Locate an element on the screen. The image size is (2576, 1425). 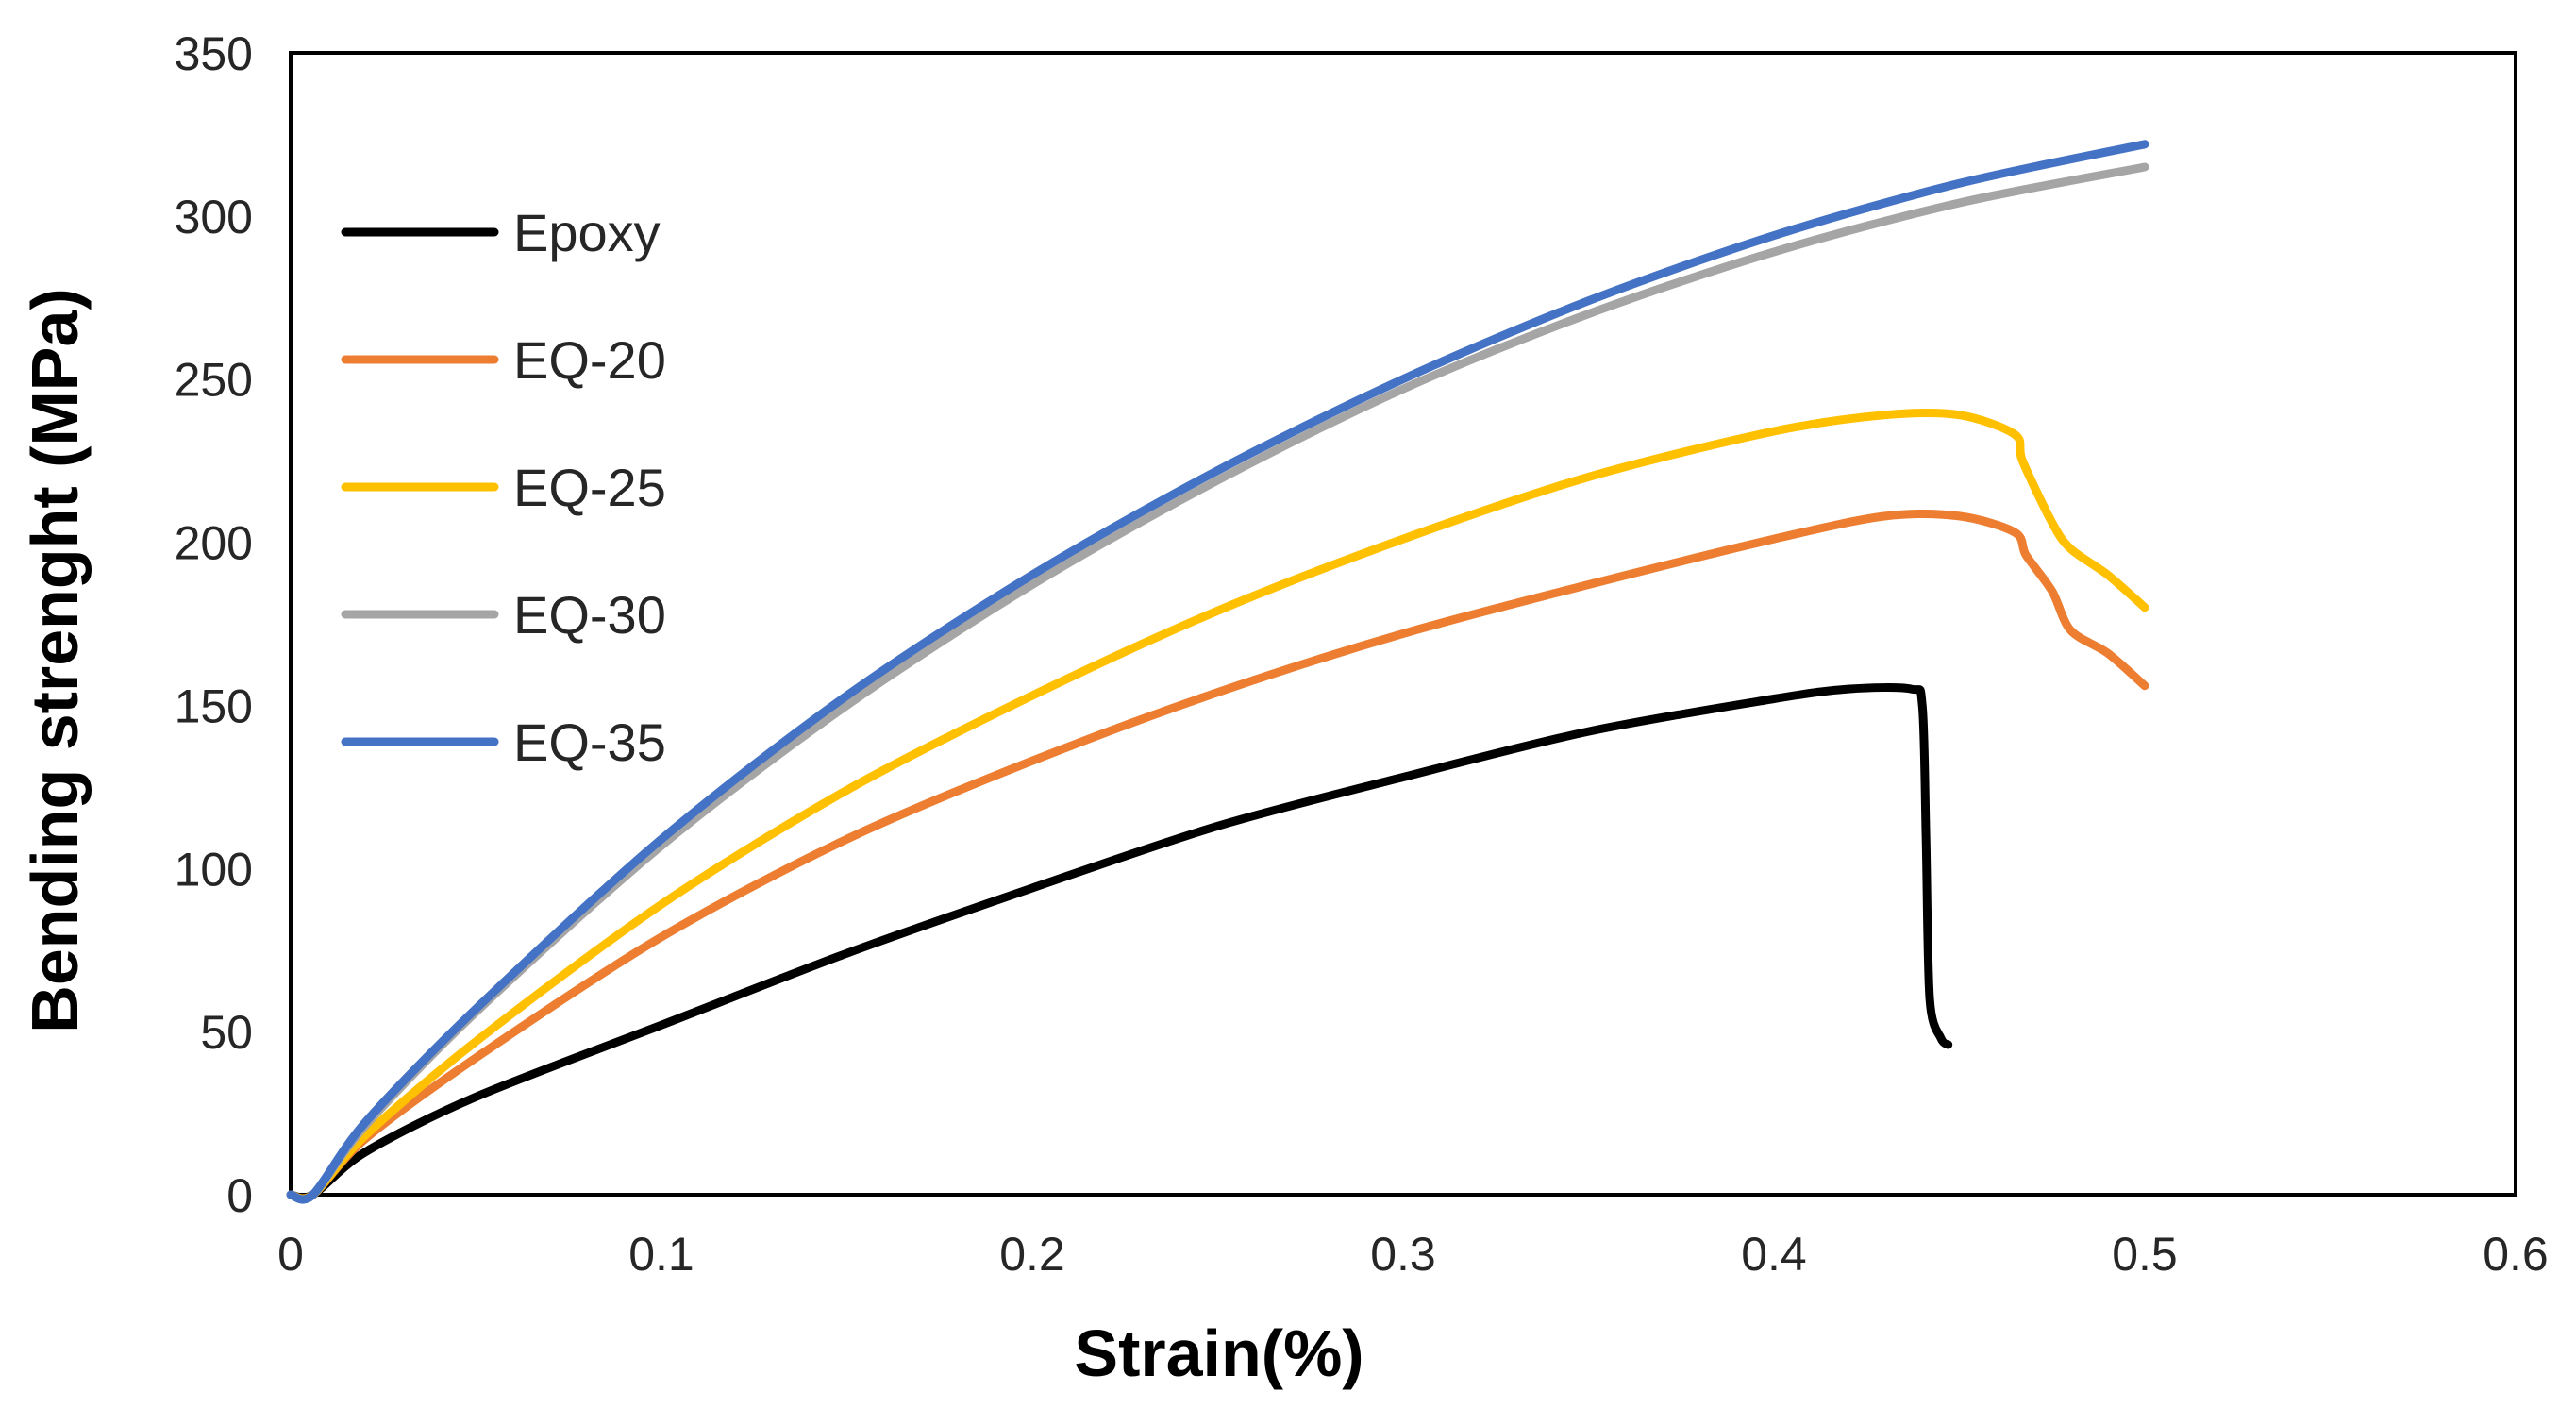
legend-label-eq-20: EQ-20 is located at coordinates (589, 360).